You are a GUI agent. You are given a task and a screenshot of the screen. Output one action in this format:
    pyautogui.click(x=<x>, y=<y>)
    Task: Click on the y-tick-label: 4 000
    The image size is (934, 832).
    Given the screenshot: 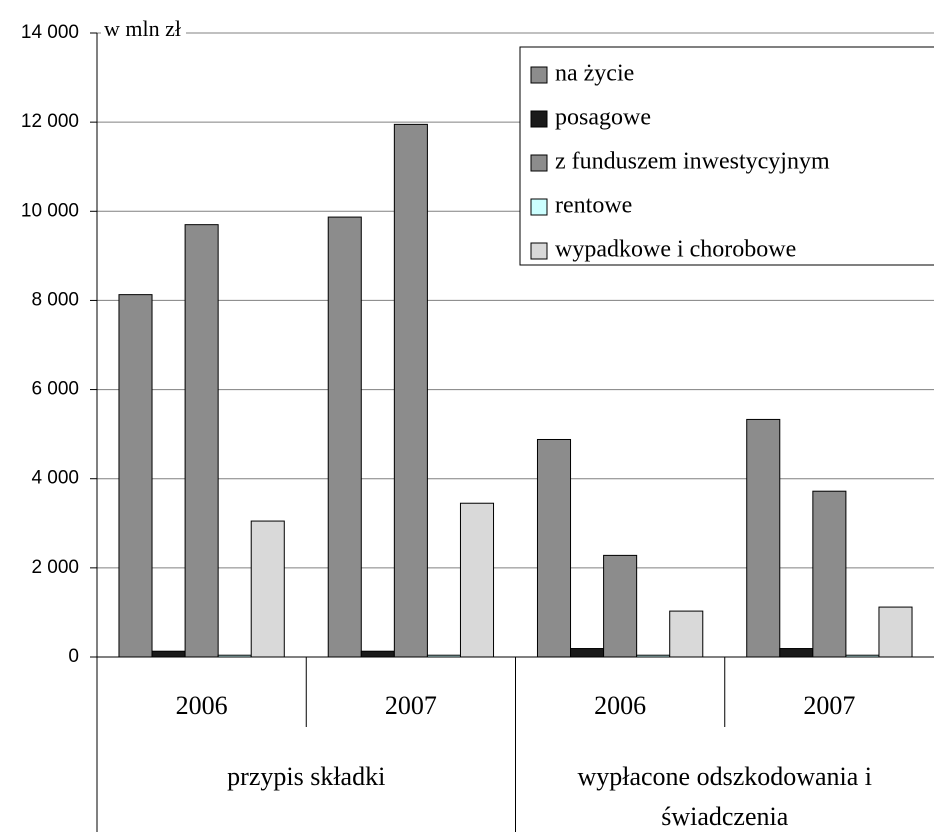 What is the action you would take?
    pyautogui.click(x=55, y=478)
    